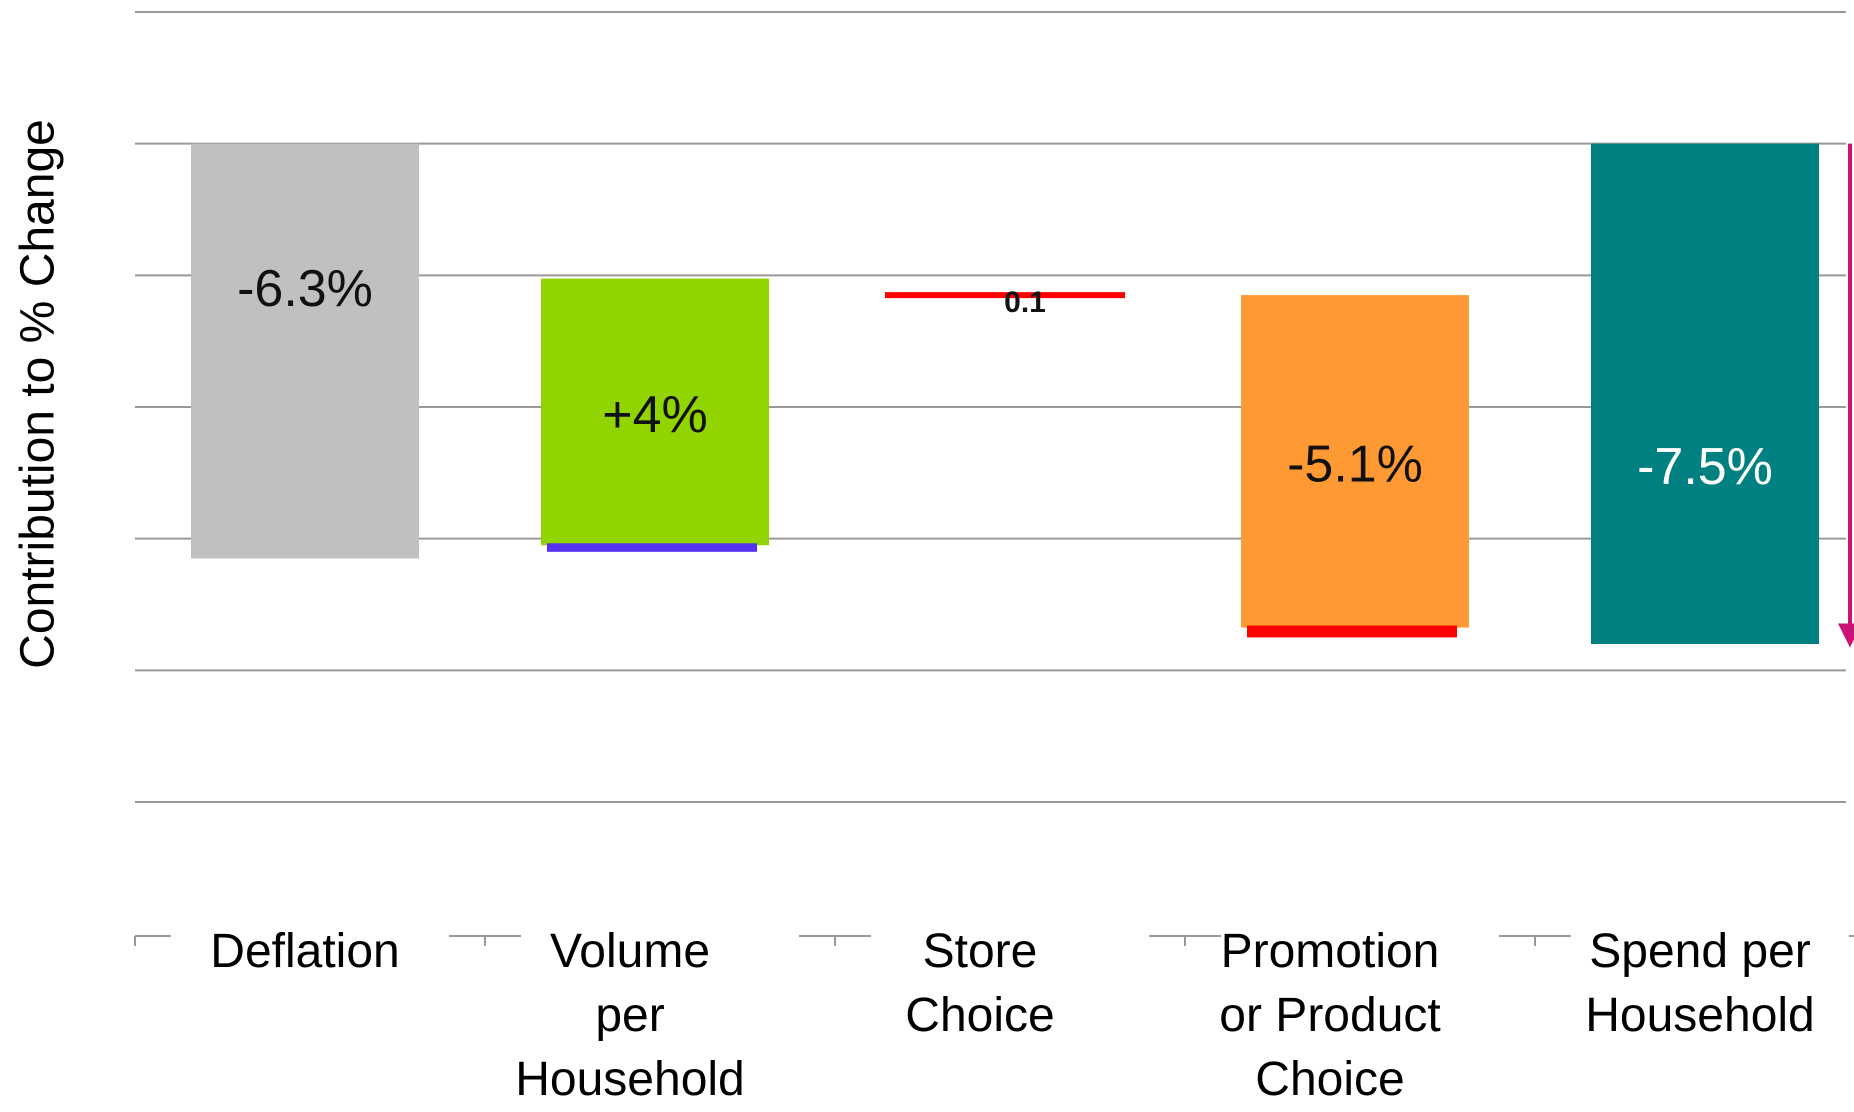  What do you see at coordinates (38, 394) in the screenshot?
I see `y-axis-label: Contribution to % Change` at bounding box center [38, 394].